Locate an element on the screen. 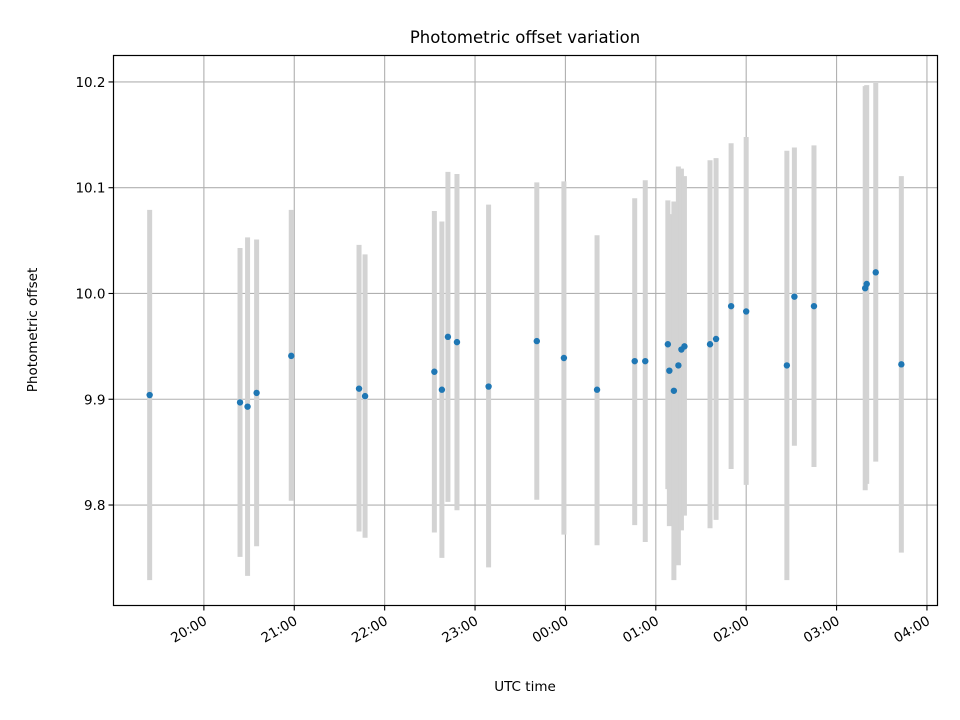  y-tick-label: 10.0 is located at coordinates (90, 294).